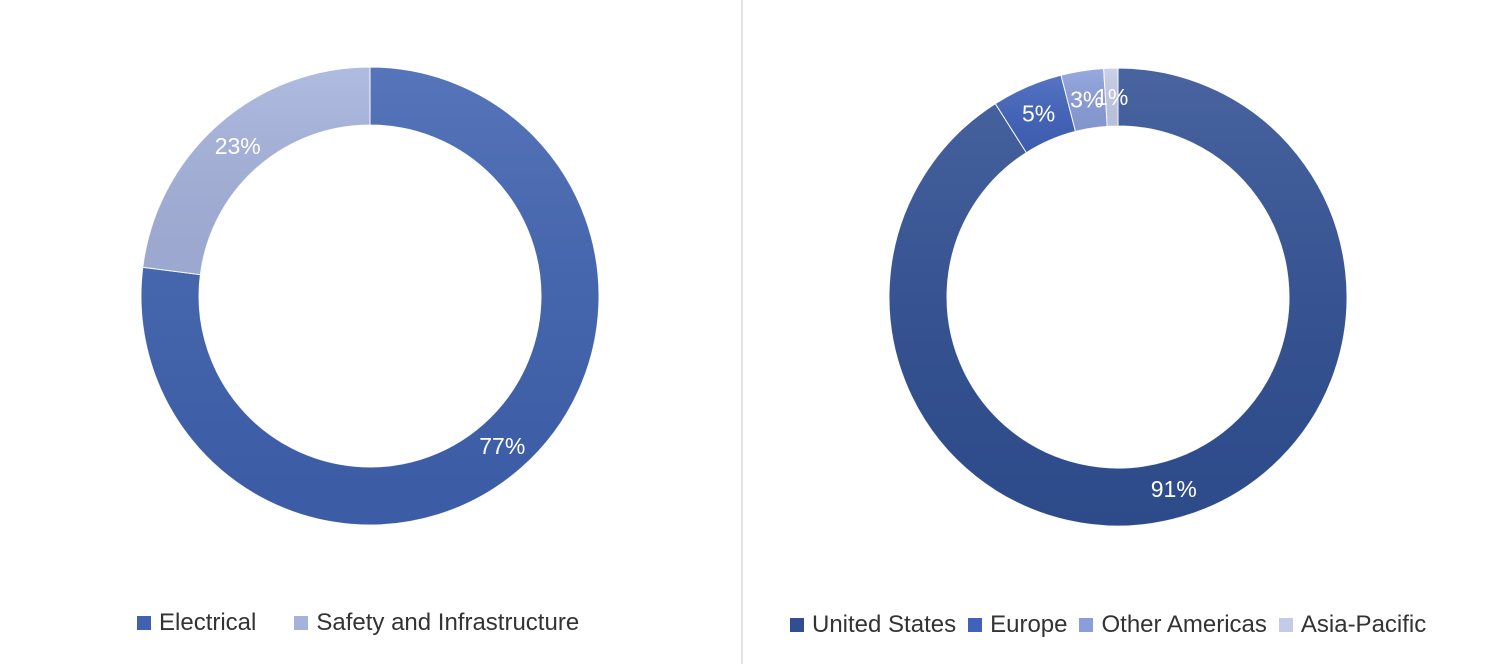 This screenshot has width=1492, height=664. Describe the element at coordinates (884, 624) in the screenshot. I see `legend-label-united-states: United States` at that location.